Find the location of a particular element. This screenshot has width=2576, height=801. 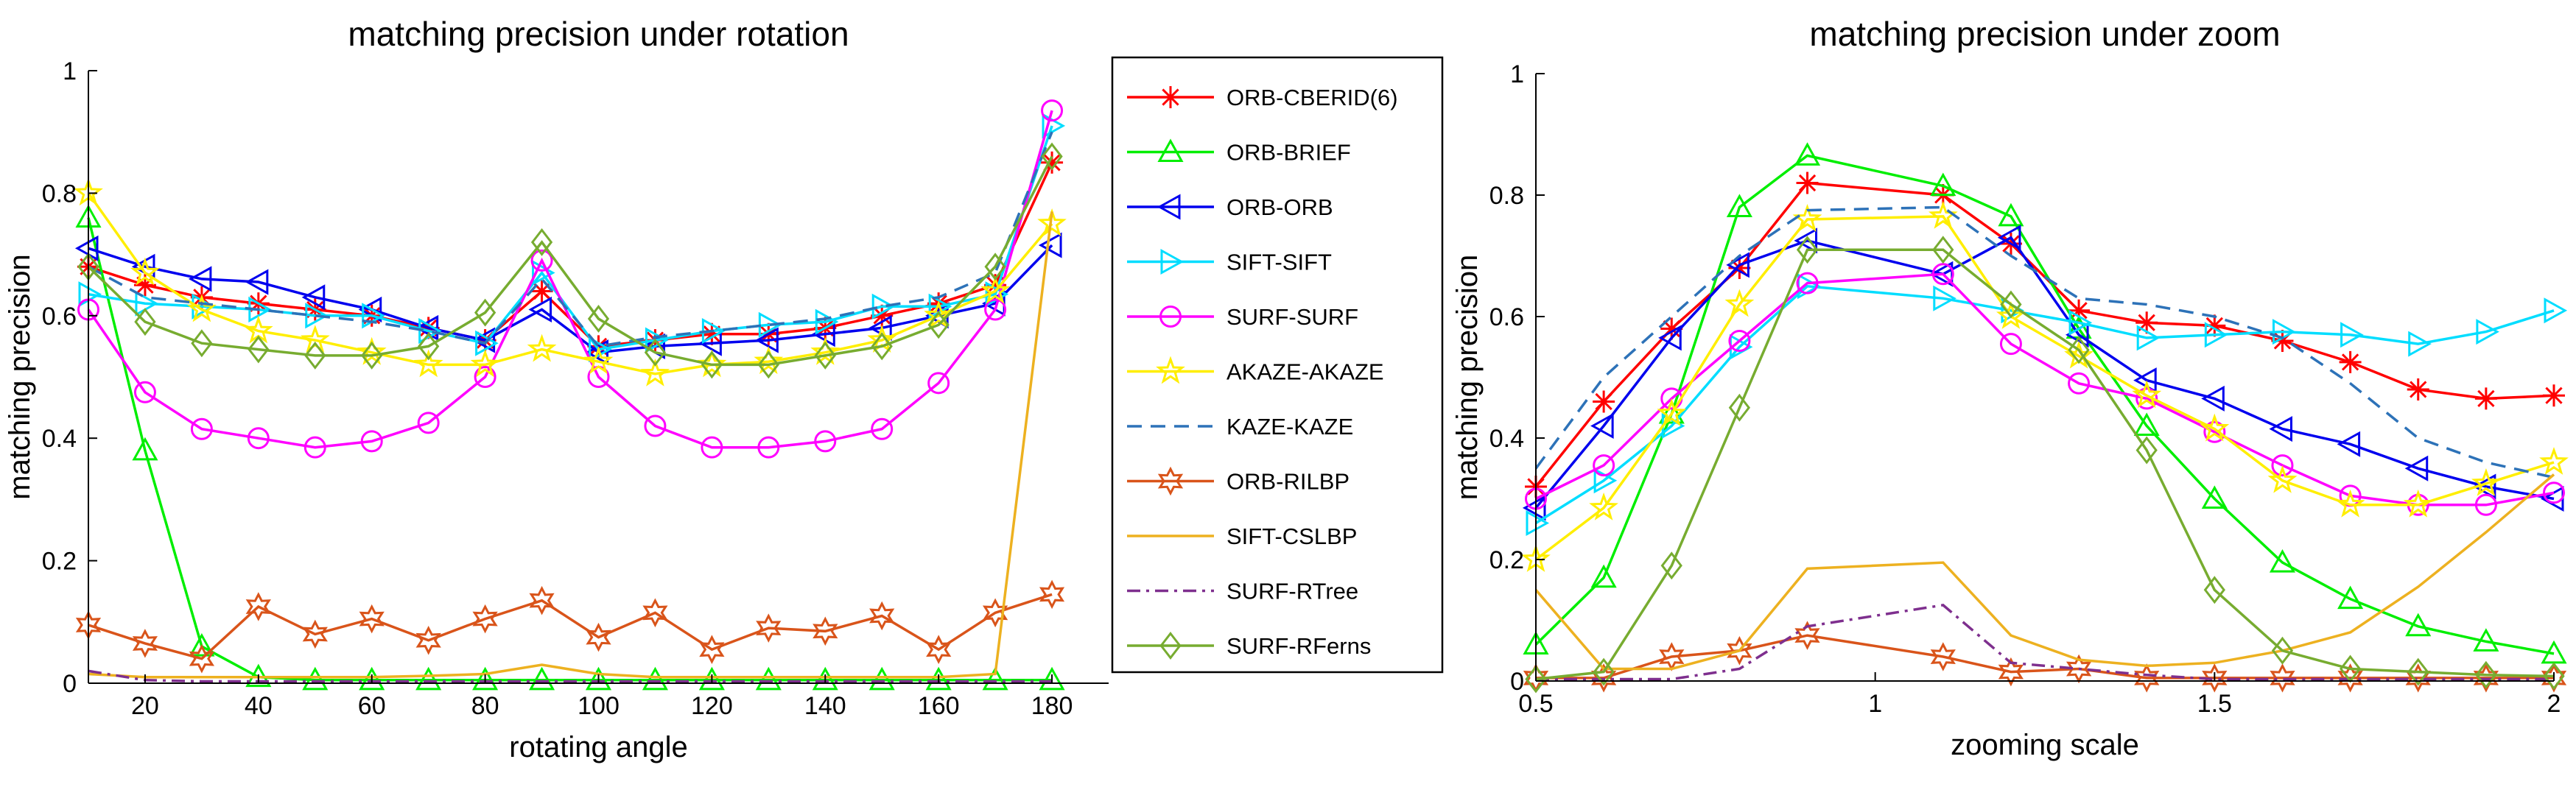

legend-entry-surf-rtree: SURF-RTree is located at coordinates (1242, 591).